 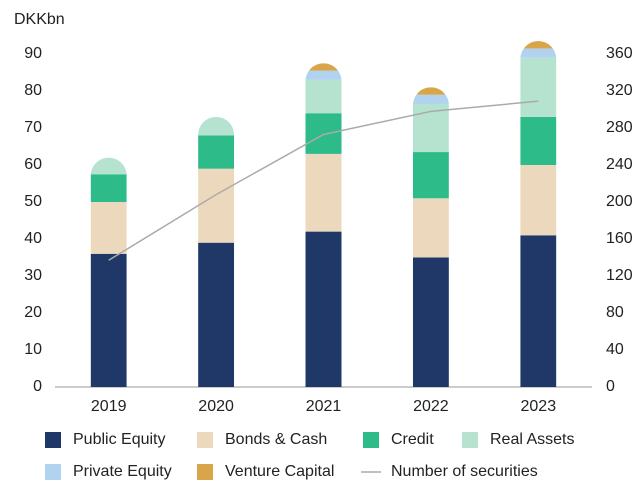 What do you see at coordinates (33, 201) in the screenshot?
I see `y-tick-label: 50` at bounding box center [33, 201].